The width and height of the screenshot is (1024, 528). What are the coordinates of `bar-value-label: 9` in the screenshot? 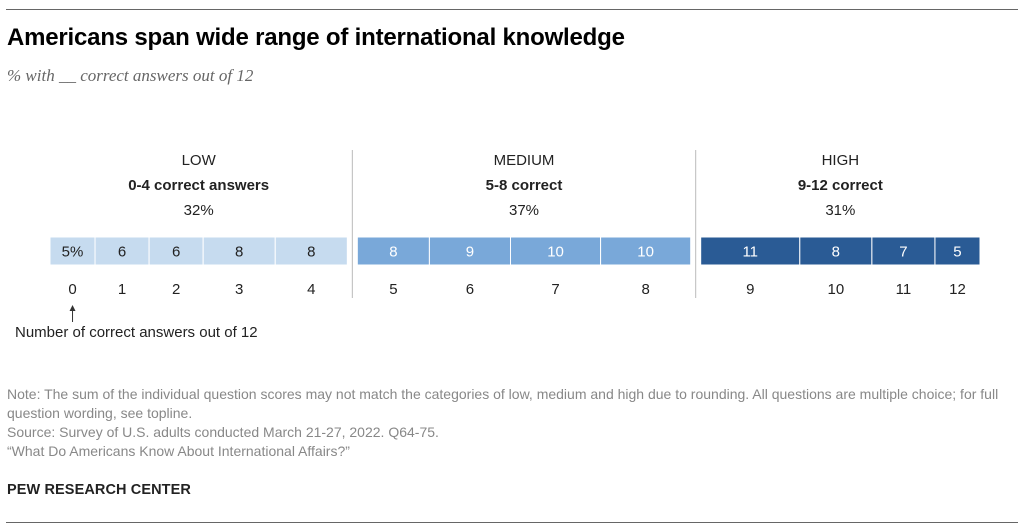 It's located at (470, 252).